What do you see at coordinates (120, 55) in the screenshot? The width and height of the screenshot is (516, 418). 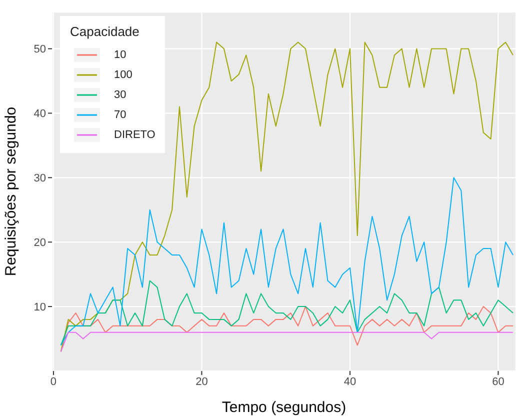 I see `legend-label: 10` at bounding box center [120, 55].